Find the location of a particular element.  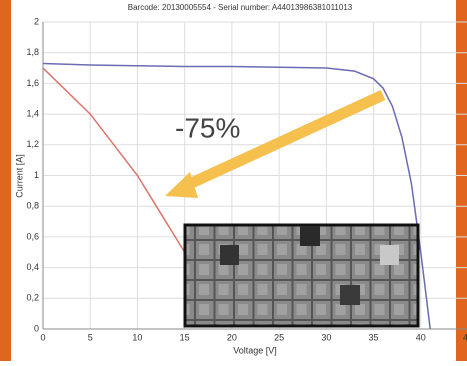

y-tick-label: 2 is located at coordinates (36, 21).